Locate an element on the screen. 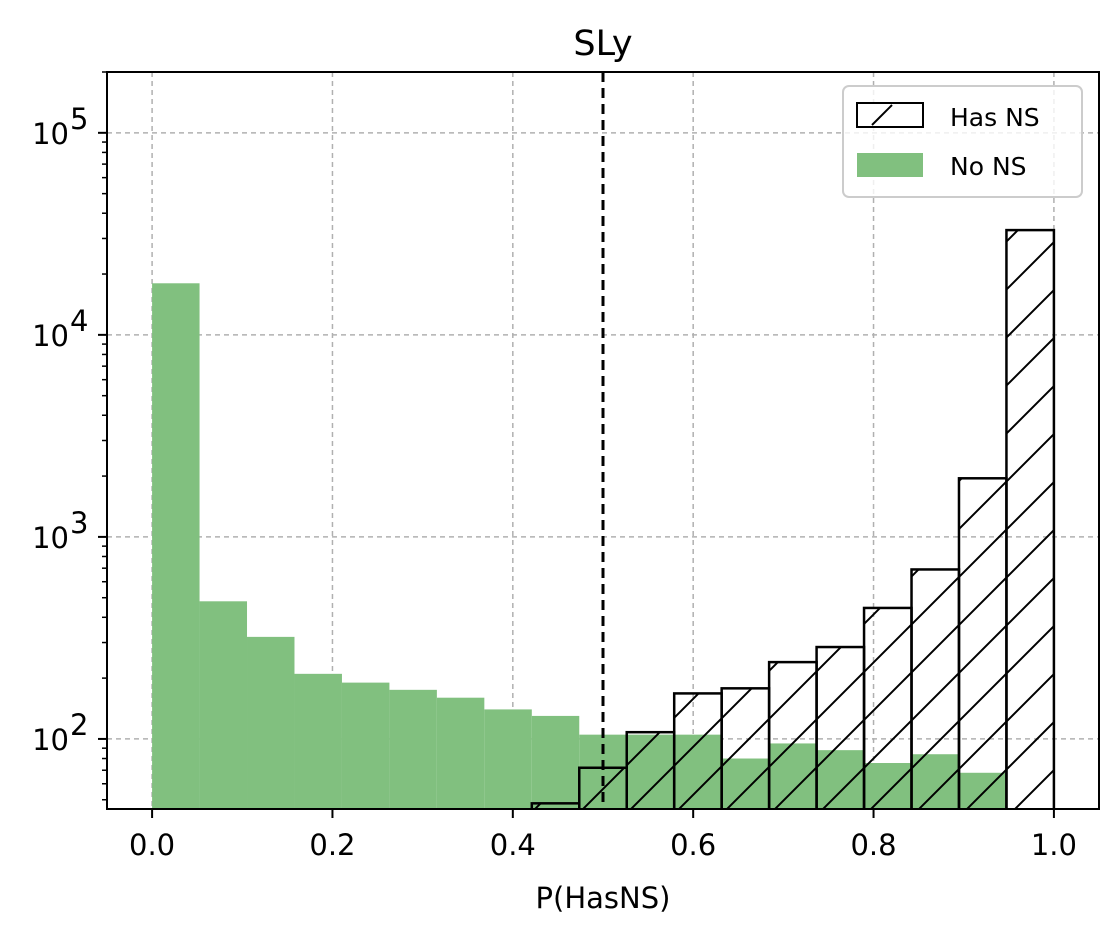 The height and width of the screenshot is (937, 1119). legend-hatch-mark is located at coordinates (882, 115).